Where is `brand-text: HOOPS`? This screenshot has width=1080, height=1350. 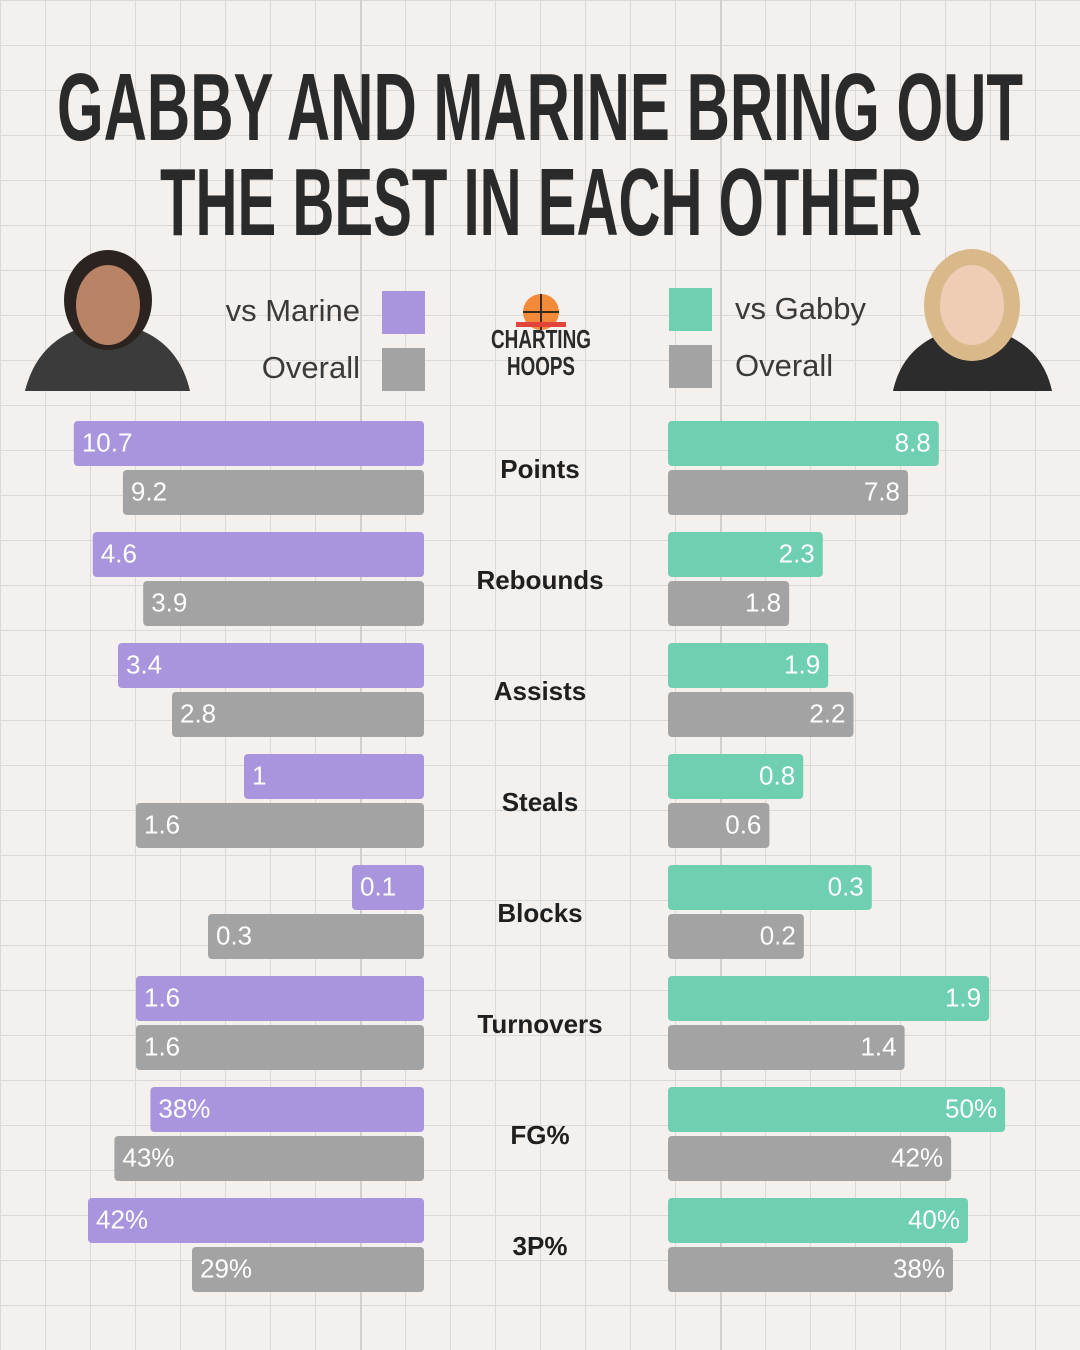 brand-text: HOOPS is located at coordinates (541, 366).